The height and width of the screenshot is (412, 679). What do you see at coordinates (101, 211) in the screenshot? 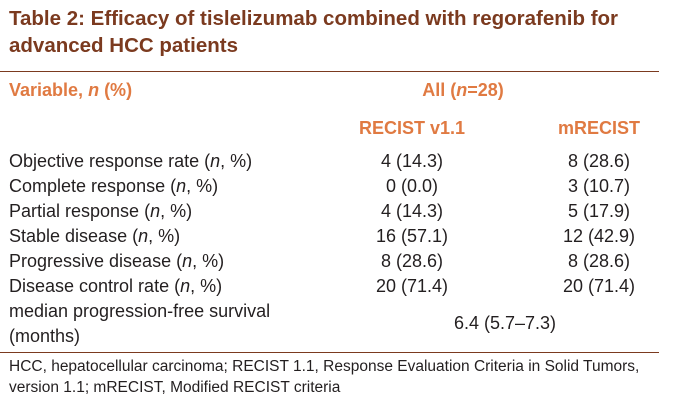
I see `row-label: Partial response (n, %)` at bounding box center [101, 211].